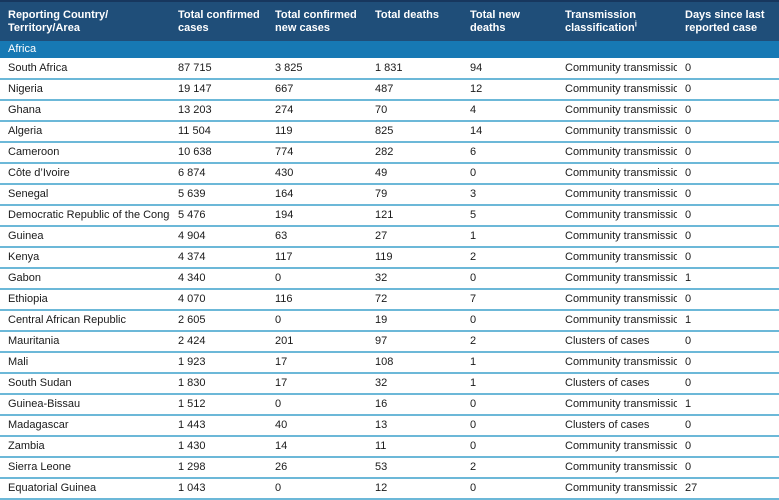 This screenshot has height=500, width=779. I want to click on total-confirmed-cases-cell: 2 424, so click(218, 342).